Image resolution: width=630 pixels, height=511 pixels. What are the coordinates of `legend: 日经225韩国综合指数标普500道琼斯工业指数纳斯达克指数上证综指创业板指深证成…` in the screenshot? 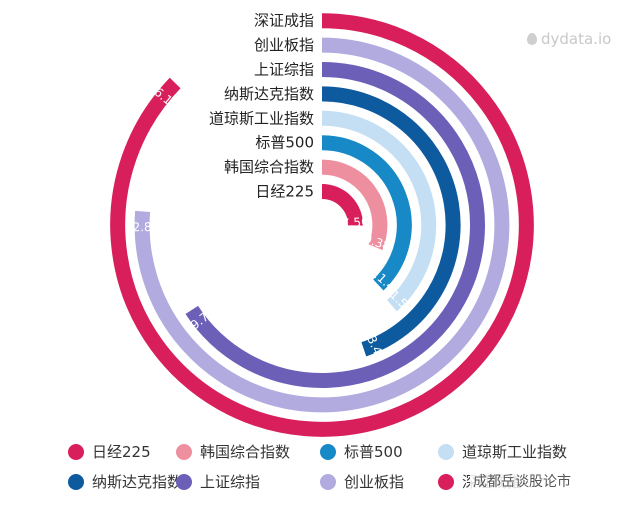 It's located at (317, 467).